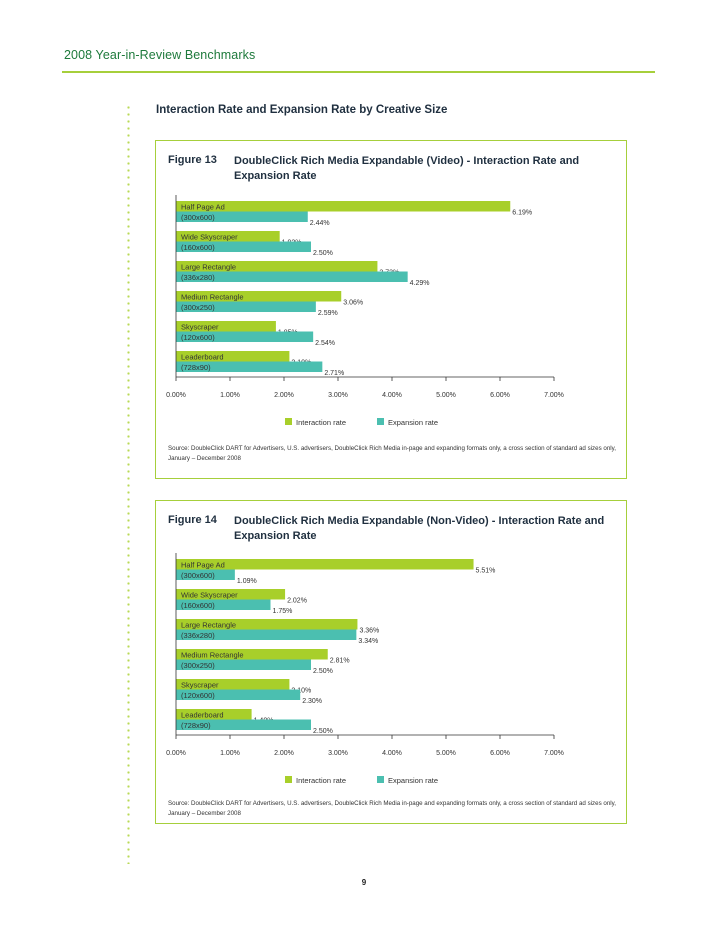 The height and width of the screenshot is (943, 728). I want to click on page-number: 9, so click(364, 882).